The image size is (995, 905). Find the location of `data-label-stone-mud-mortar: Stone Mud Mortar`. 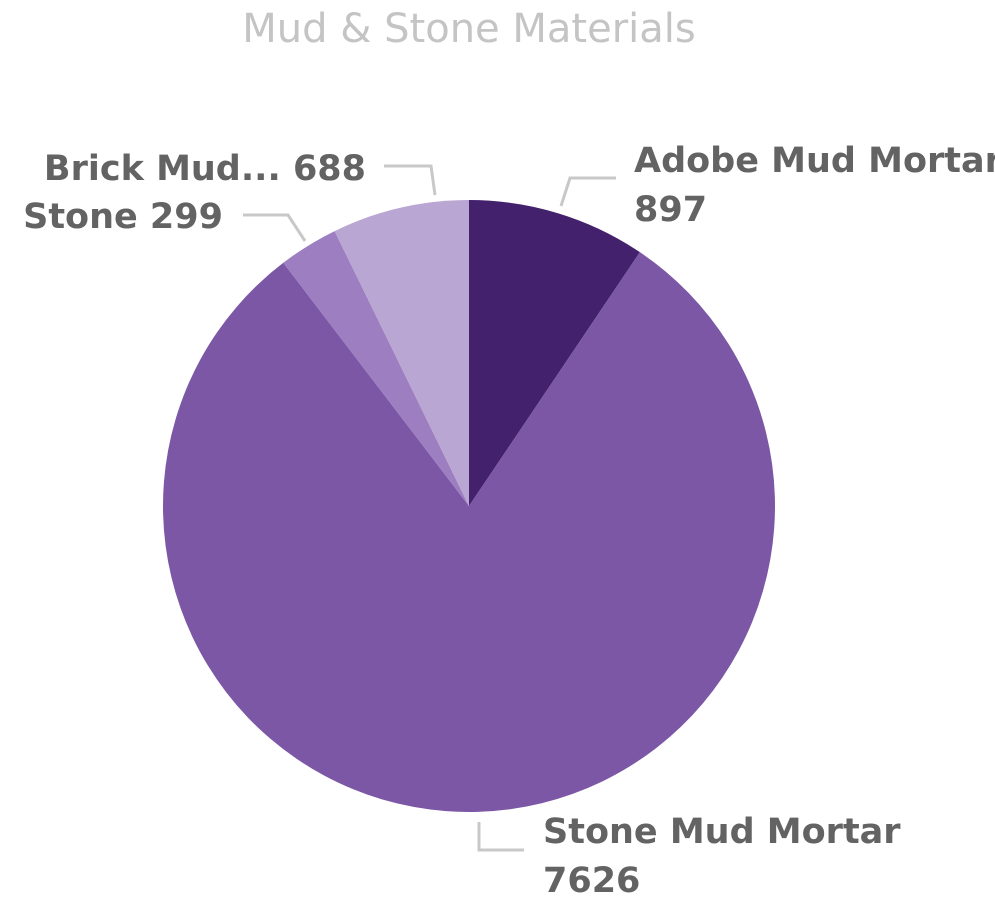

data-label-stone-mud-mortar: Stone Mud Mortar is located at coordinates (722, 832).